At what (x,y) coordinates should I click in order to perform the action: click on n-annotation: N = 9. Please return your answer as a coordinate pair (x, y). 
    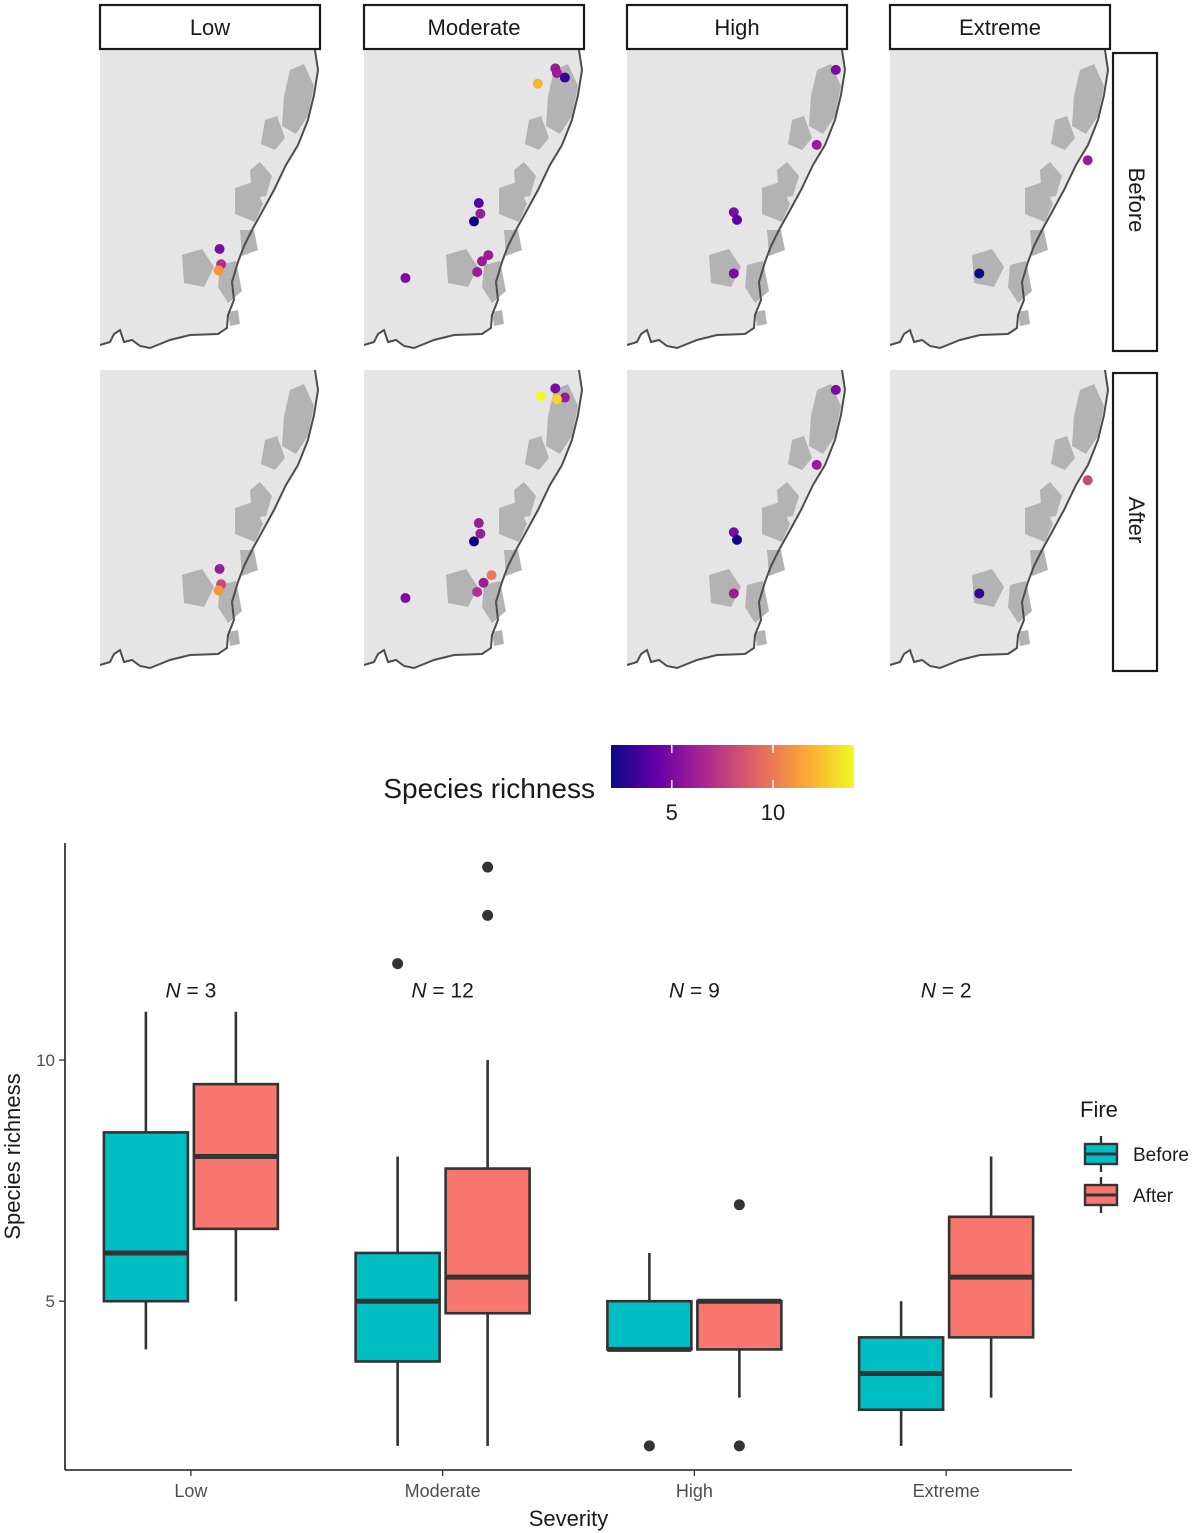
    Looking at the image, I should click on (694, 990).